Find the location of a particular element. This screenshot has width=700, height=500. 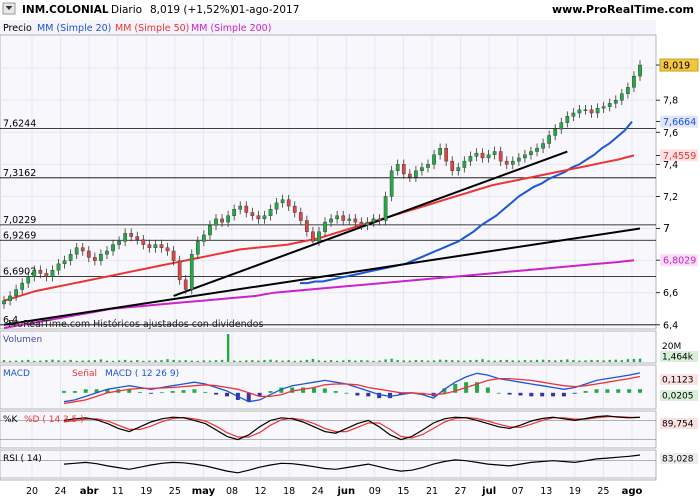

dropdown-arrow-icon is located at coordinates (9, 8).